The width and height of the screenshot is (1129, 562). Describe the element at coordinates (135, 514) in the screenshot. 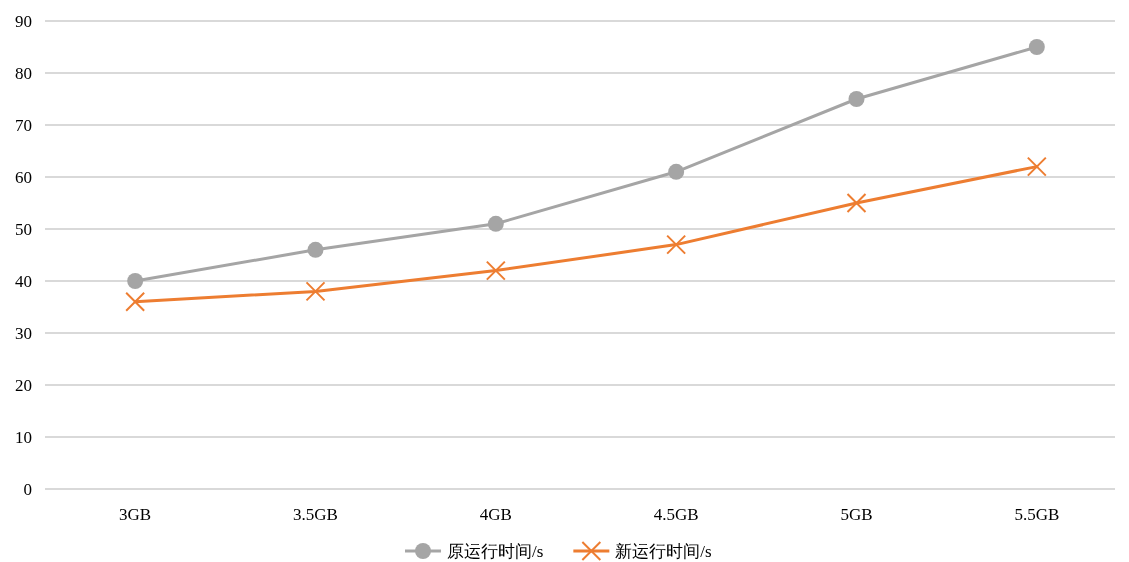

I see `x-tick-label: 3GB` at that location.